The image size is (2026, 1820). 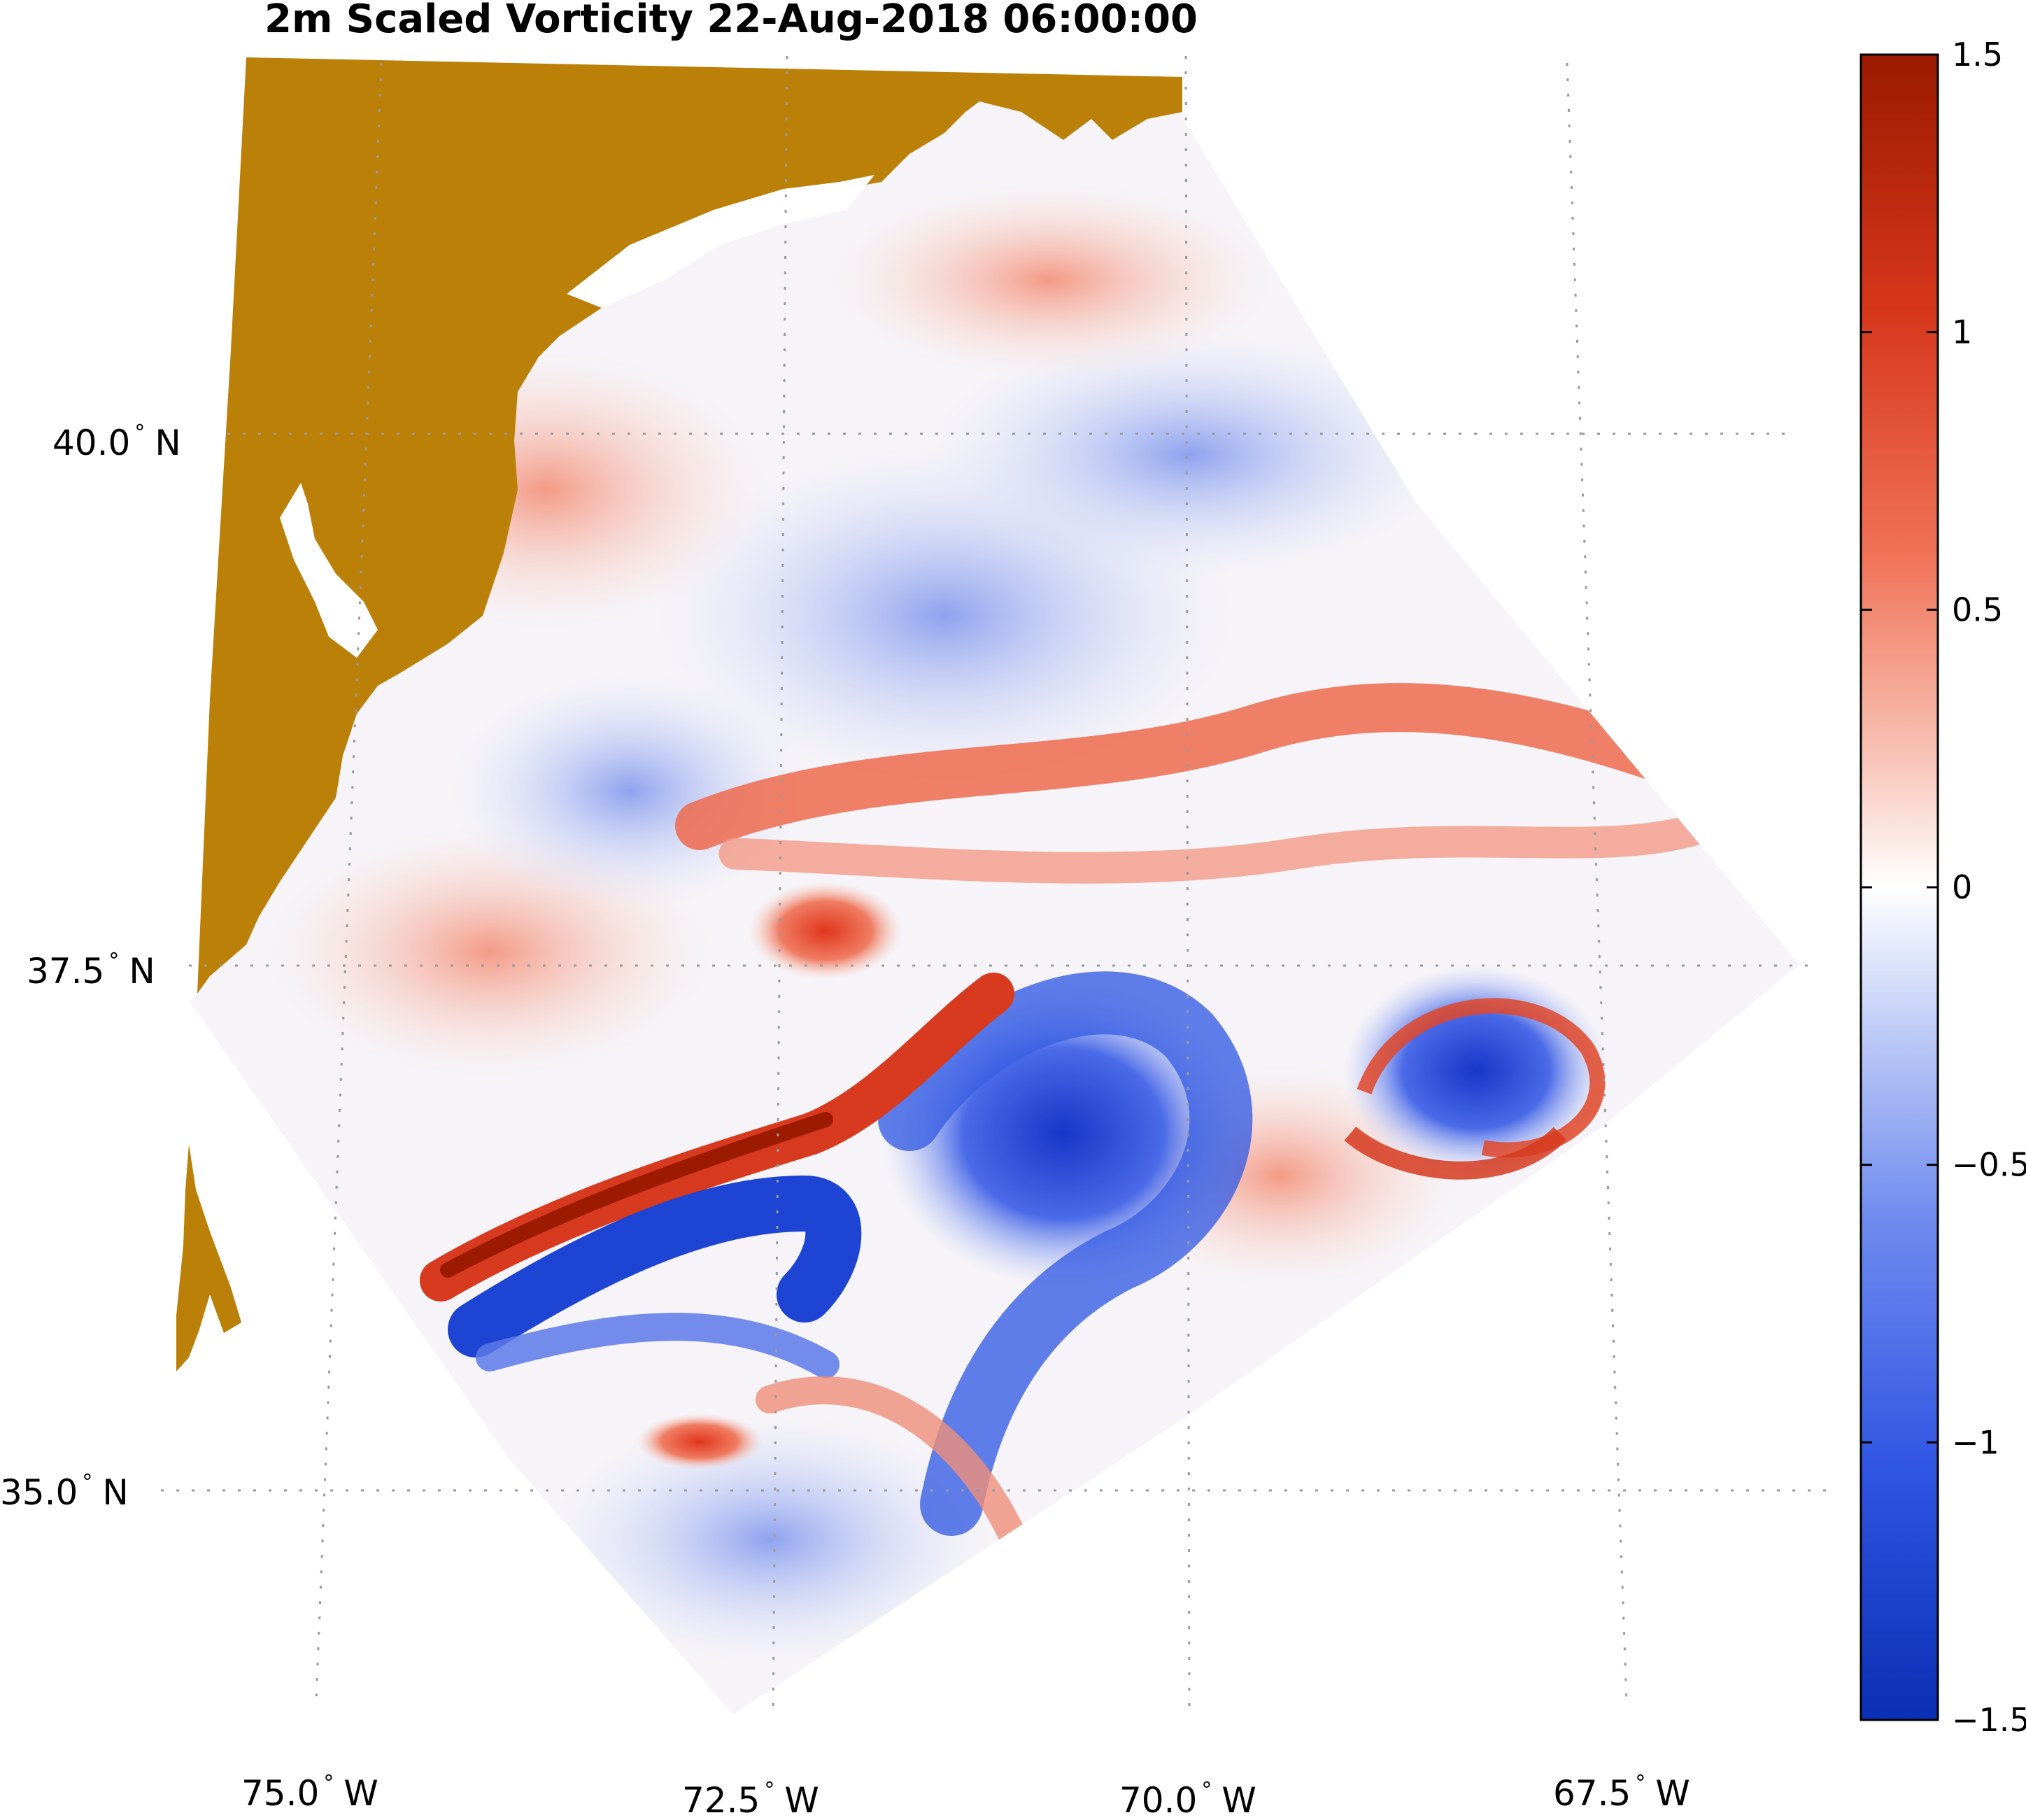 What do you see at coordinates (1978, 54) in the screenshot?
I see `colorbar-tick-label: 1.5` at bounding box center [1978, 54].